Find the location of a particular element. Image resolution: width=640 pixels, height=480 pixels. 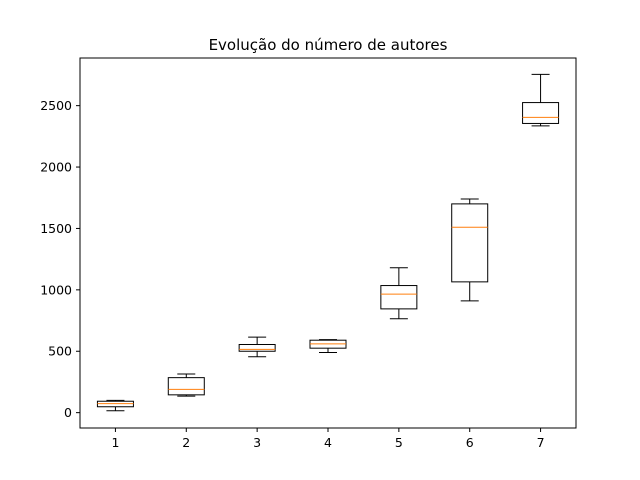

y-axis: 0 500 1000 1500 2000 2500 is located at coordinates (60, 259).